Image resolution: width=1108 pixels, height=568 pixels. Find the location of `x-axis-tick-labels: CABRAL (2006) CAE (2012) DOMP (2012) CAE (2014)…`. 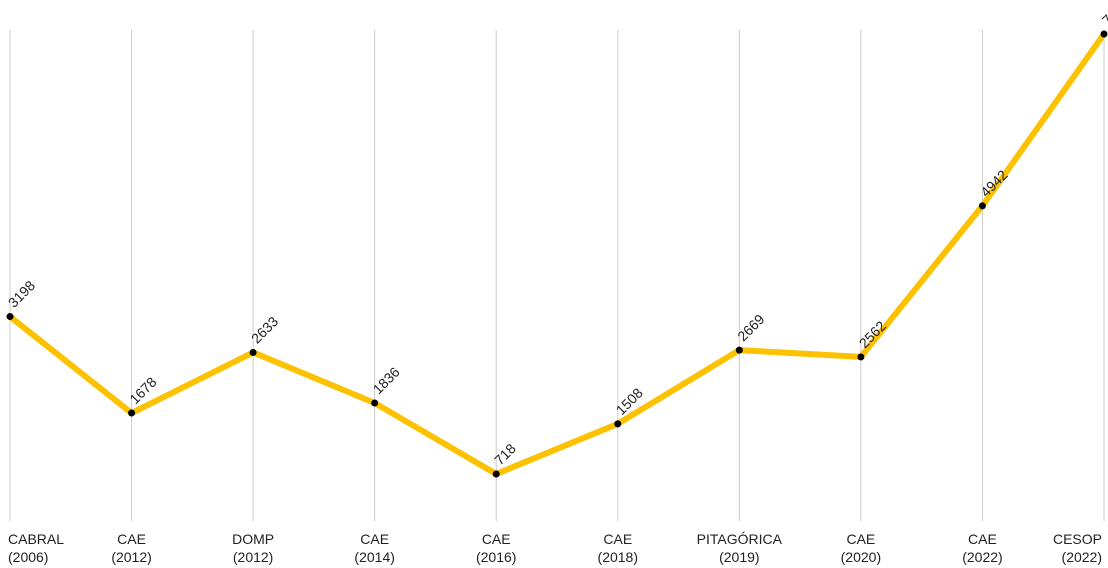

x-axis-tick-labels: CABRAL (2006) CAE (2012) DOMP (2012) CAE (2014)… is located at coordinates (555, 548).